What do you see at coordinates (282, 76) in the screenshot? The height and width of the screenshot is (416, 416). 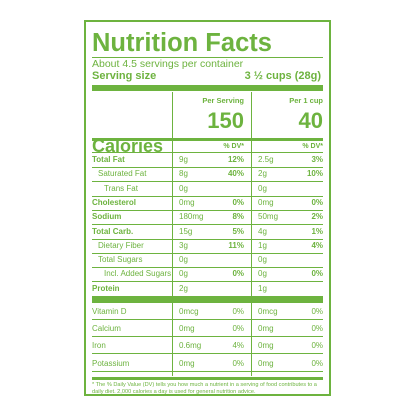 I see `serving-size-value: 3 ½ cups (28g)` at bounding box center [282, 76].